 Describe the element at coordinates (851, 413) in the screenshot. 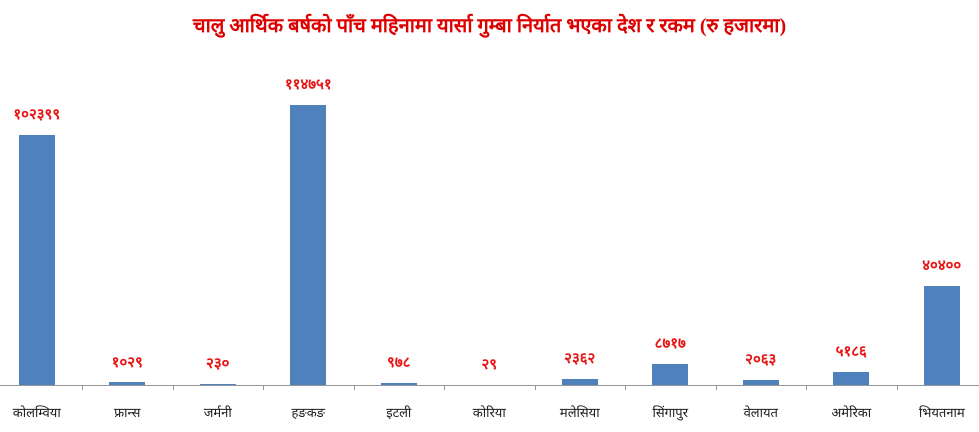

I see `category-label-9: अमेरिका` at that location.